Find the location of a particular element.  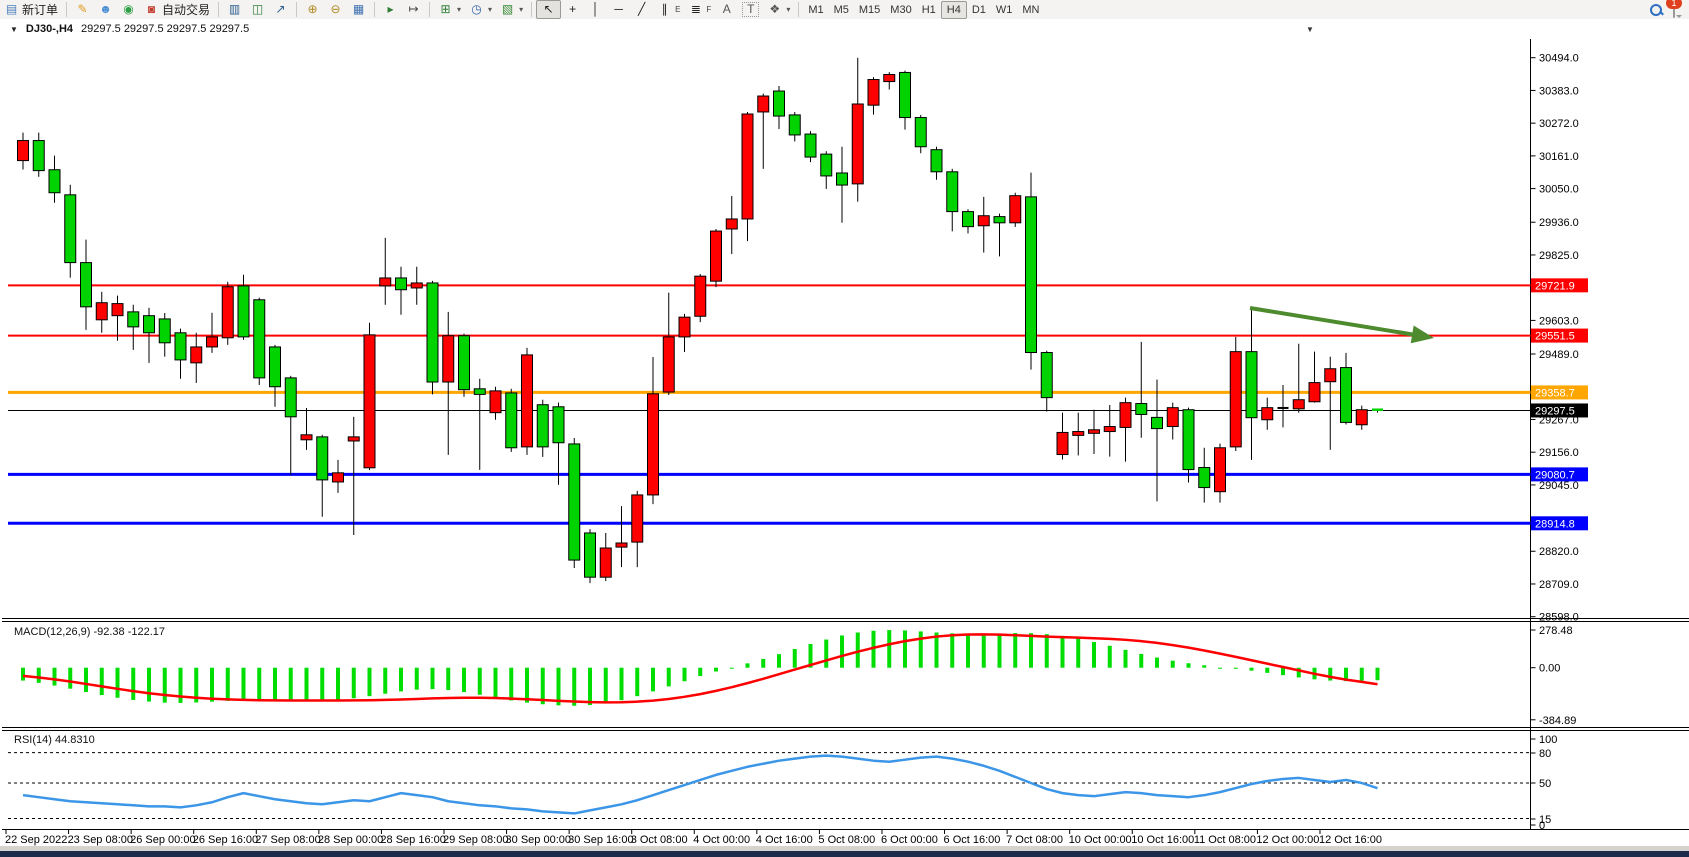

cursor-tool-button: ↖ is located at coordinates (549, 9).